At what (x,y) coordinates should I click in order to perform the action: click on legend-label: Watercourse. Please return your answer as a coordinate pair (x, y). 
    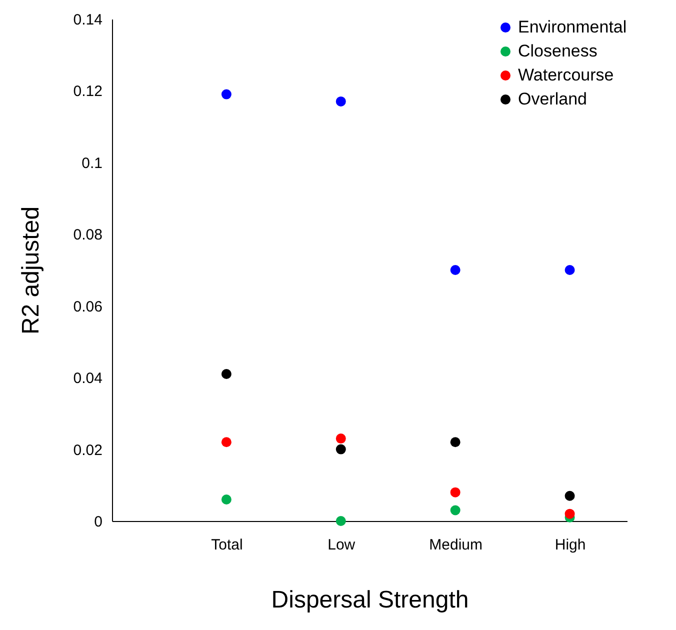
    Looking at the image, I should click on (566, 75).